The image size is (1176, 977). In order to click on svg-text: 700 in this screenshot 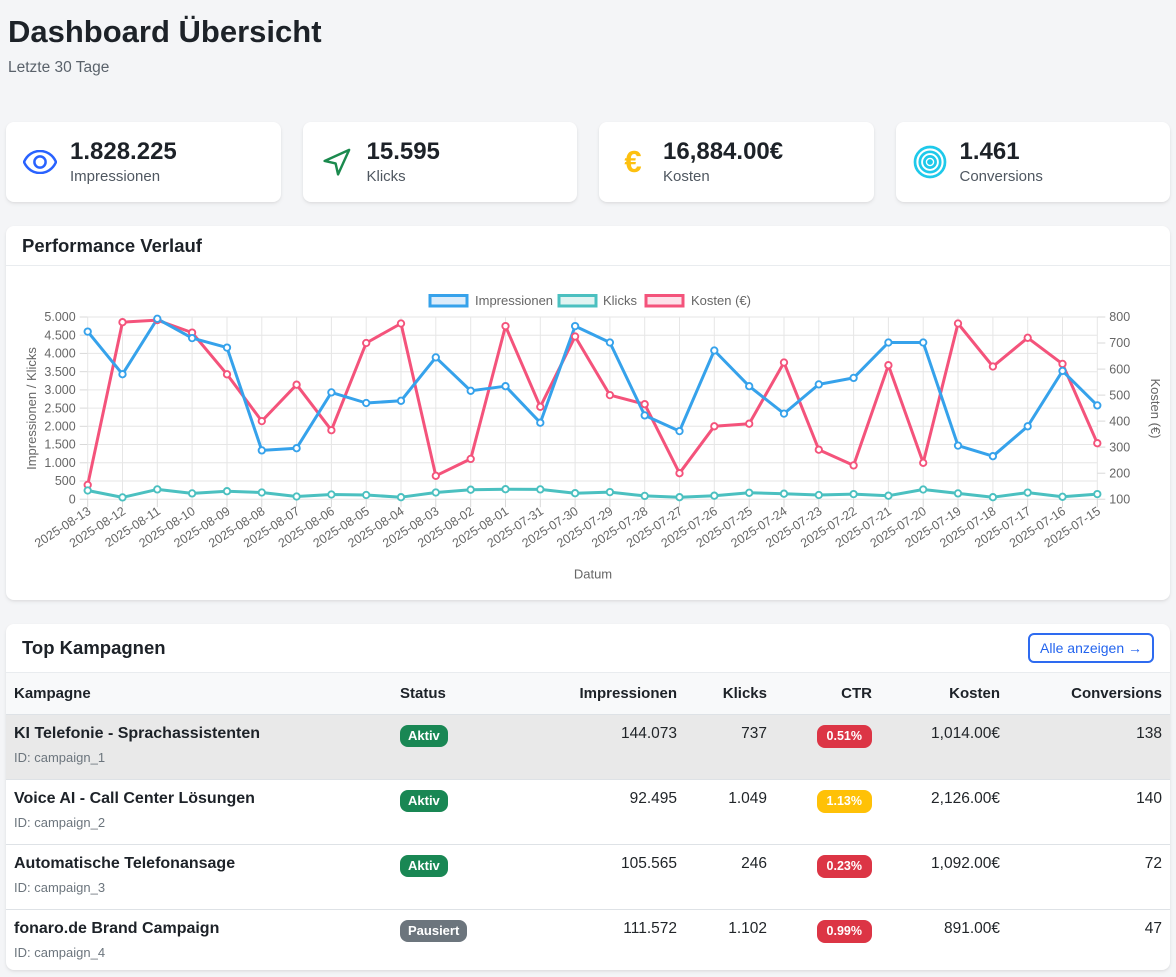, I will do `click(1119, 343)`.